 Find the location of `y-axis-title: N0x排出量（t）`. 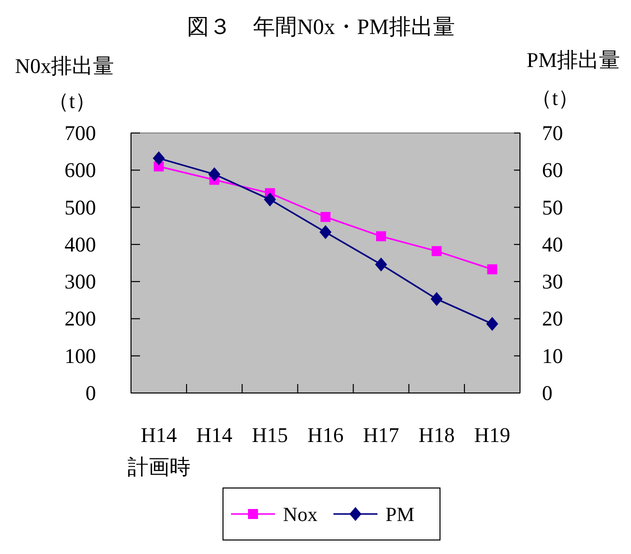

y-axis-title: N0x排出量（t） is located at coordinates (64, 83).